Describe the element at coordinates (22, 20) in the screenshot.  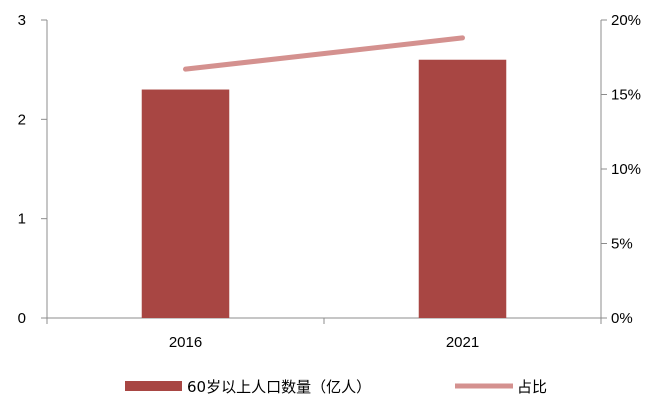
I see `left-tick-label: 3` at that location.